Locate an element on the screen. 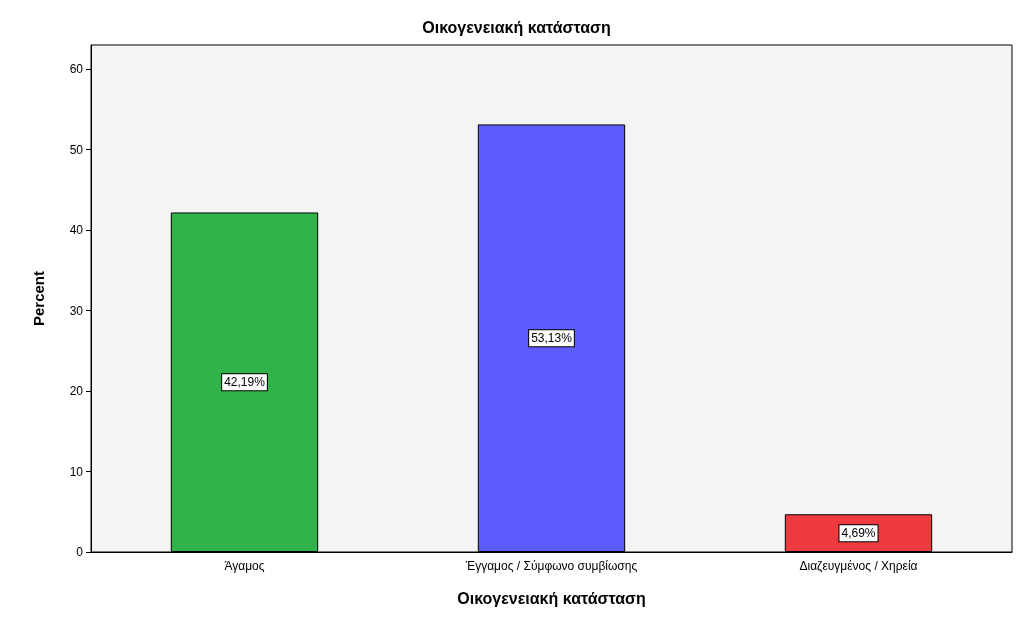 Image resolution: width=1033 pixels, height=625 pixels. y-tick-label: 10 is located at coordinates (76, 471).